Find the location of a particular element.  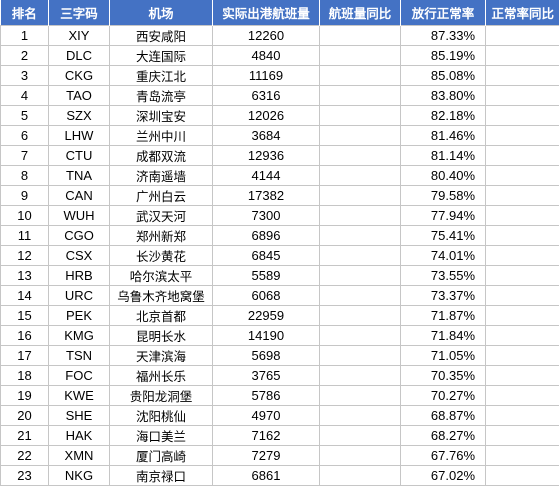

cell-code: FOC is located at coordinates (79, 375).